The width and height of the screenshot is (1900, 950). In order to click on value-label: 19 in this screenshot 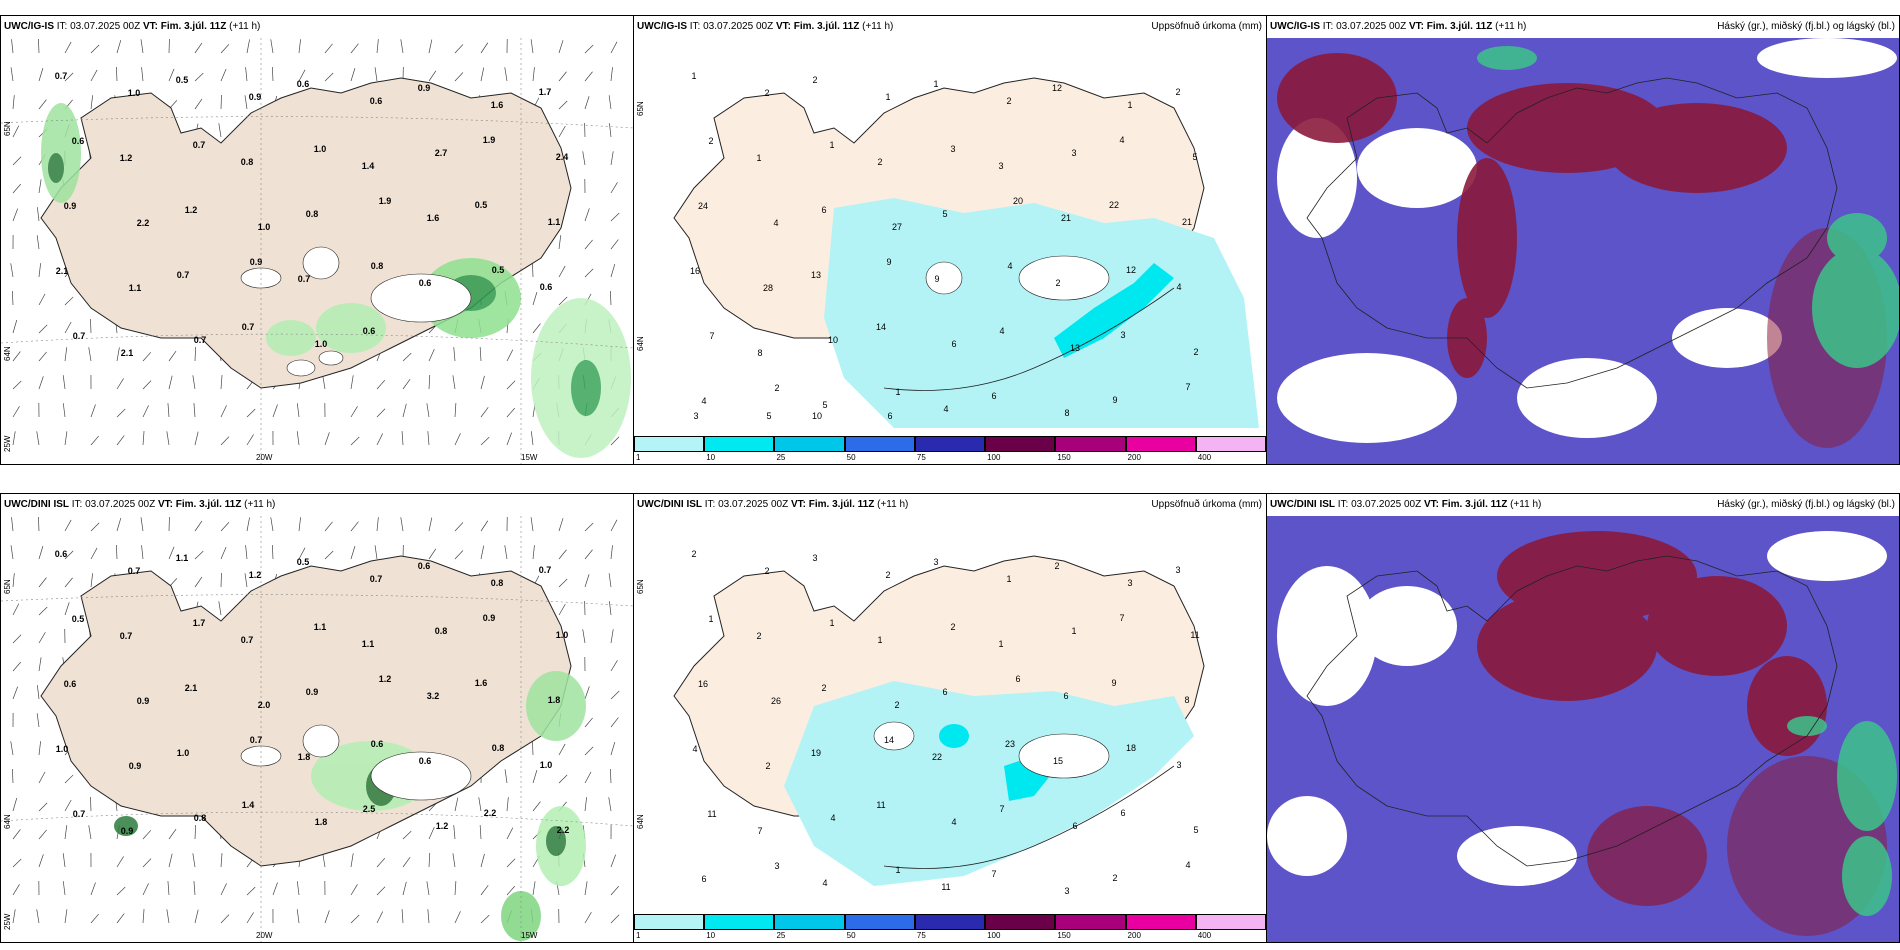, I will do `click(816, 753)`.